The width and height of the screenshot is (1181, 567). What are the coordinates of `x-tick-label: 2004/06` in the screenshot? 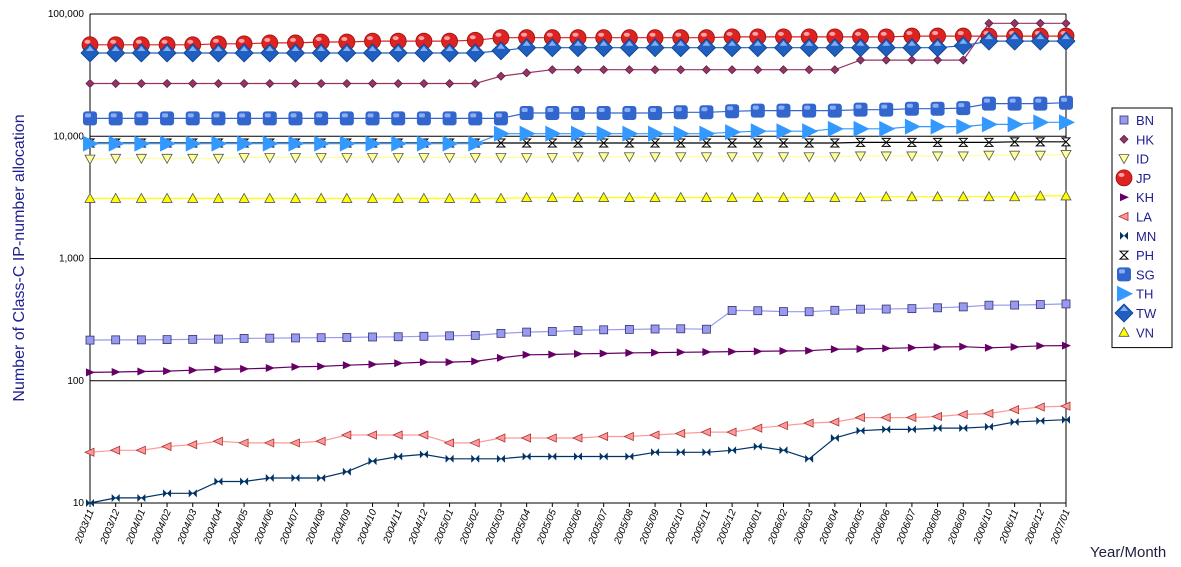 It's located at (264, 527).